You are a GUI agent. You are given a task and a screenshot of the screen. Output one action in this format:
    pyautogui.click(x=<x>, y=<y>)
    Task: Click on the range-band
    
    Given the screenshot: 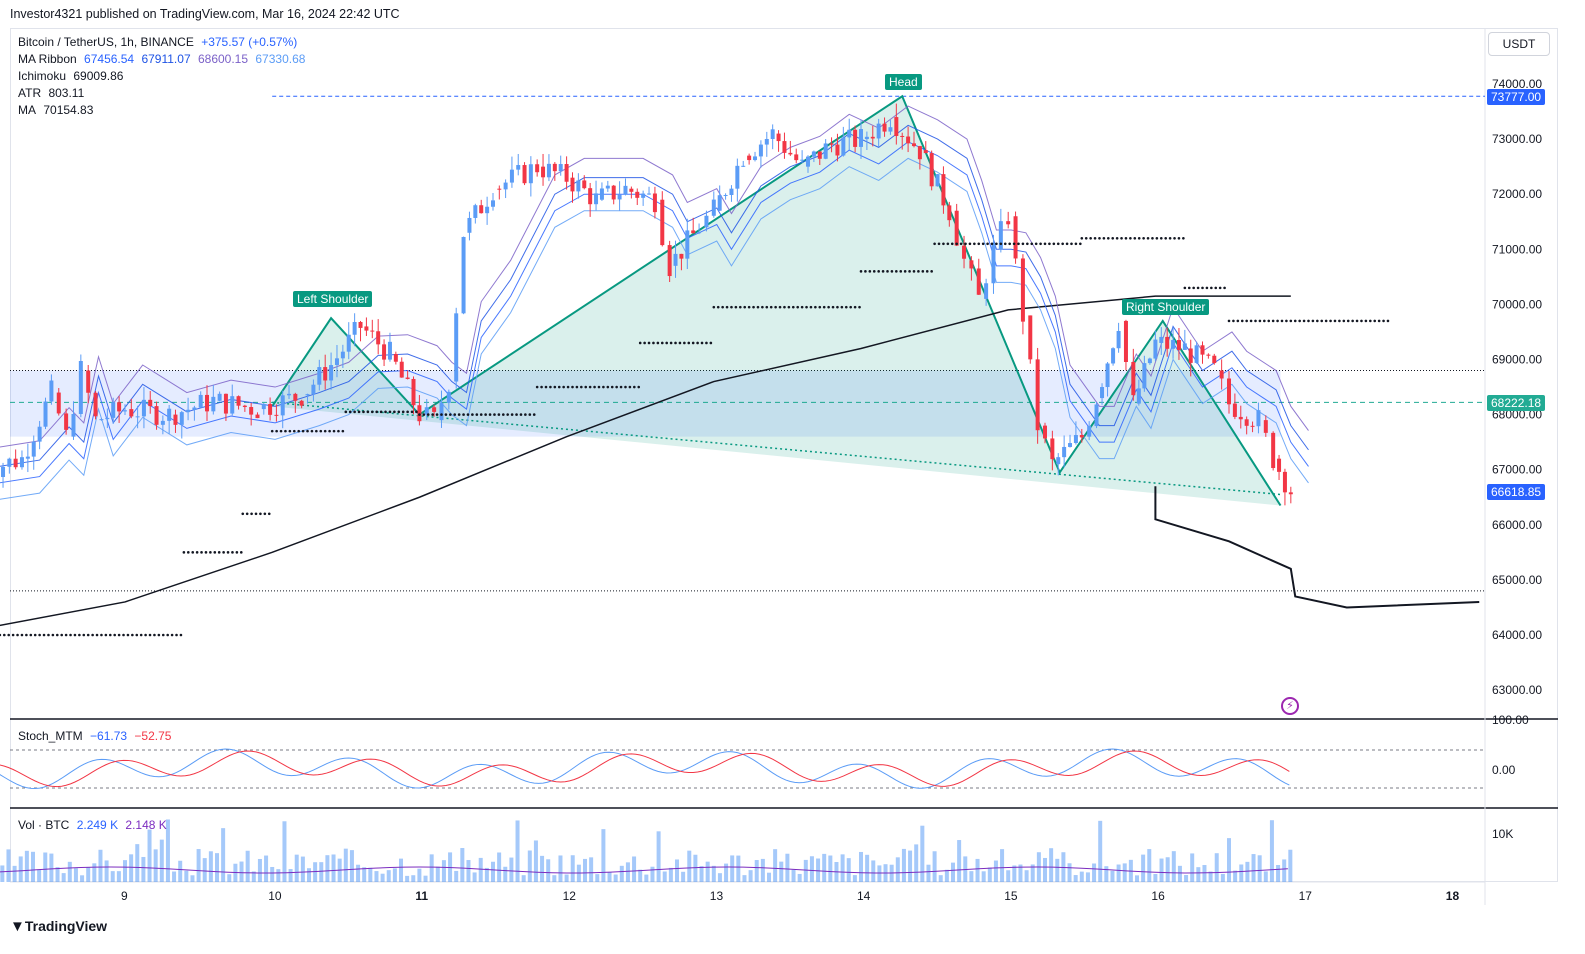 What is the action you would take?
    pyautogui.click(x=645, y=403)
    